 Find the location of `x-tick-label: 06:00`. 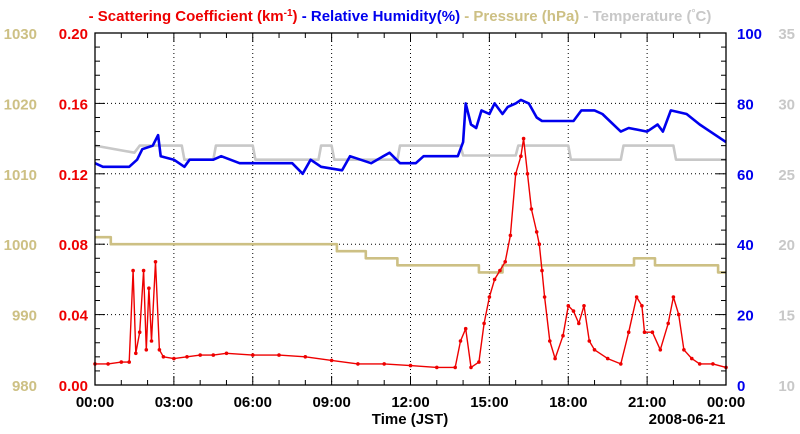

x-tick-label: 06:00 is located at coordinates (253, 402).